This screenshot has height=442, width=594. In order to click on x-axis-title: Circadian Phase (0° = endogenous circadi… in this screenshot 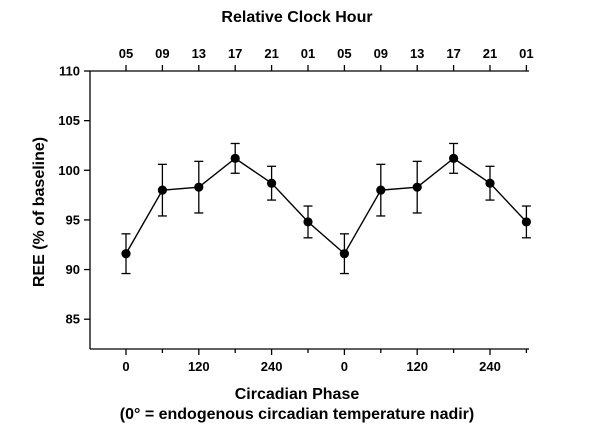, I will do `click(297, 405)`.